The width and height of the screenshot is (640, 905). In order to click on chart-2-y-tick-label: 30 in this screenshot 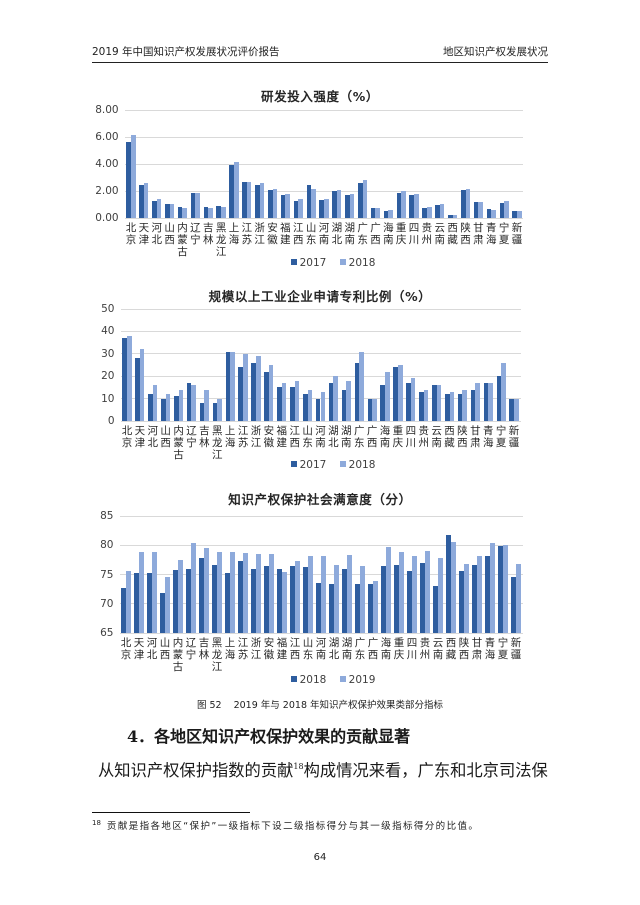, I will do `click(108, 353)`.